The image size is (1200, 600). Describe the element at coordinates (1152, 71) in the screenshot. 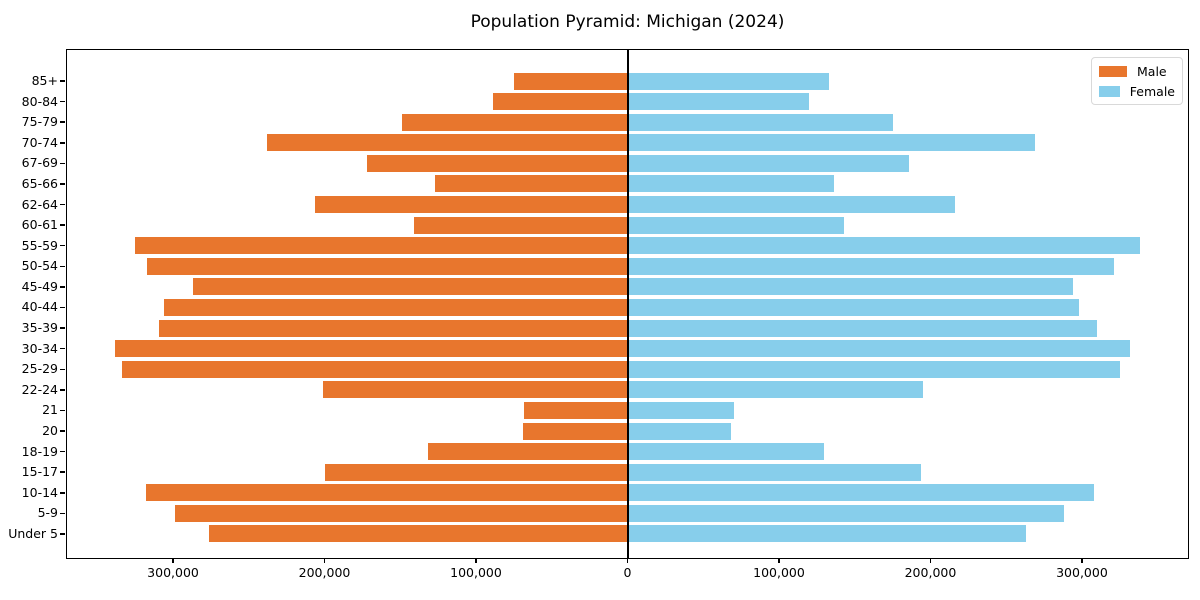

I see `legend-label-male: Male` at that location.